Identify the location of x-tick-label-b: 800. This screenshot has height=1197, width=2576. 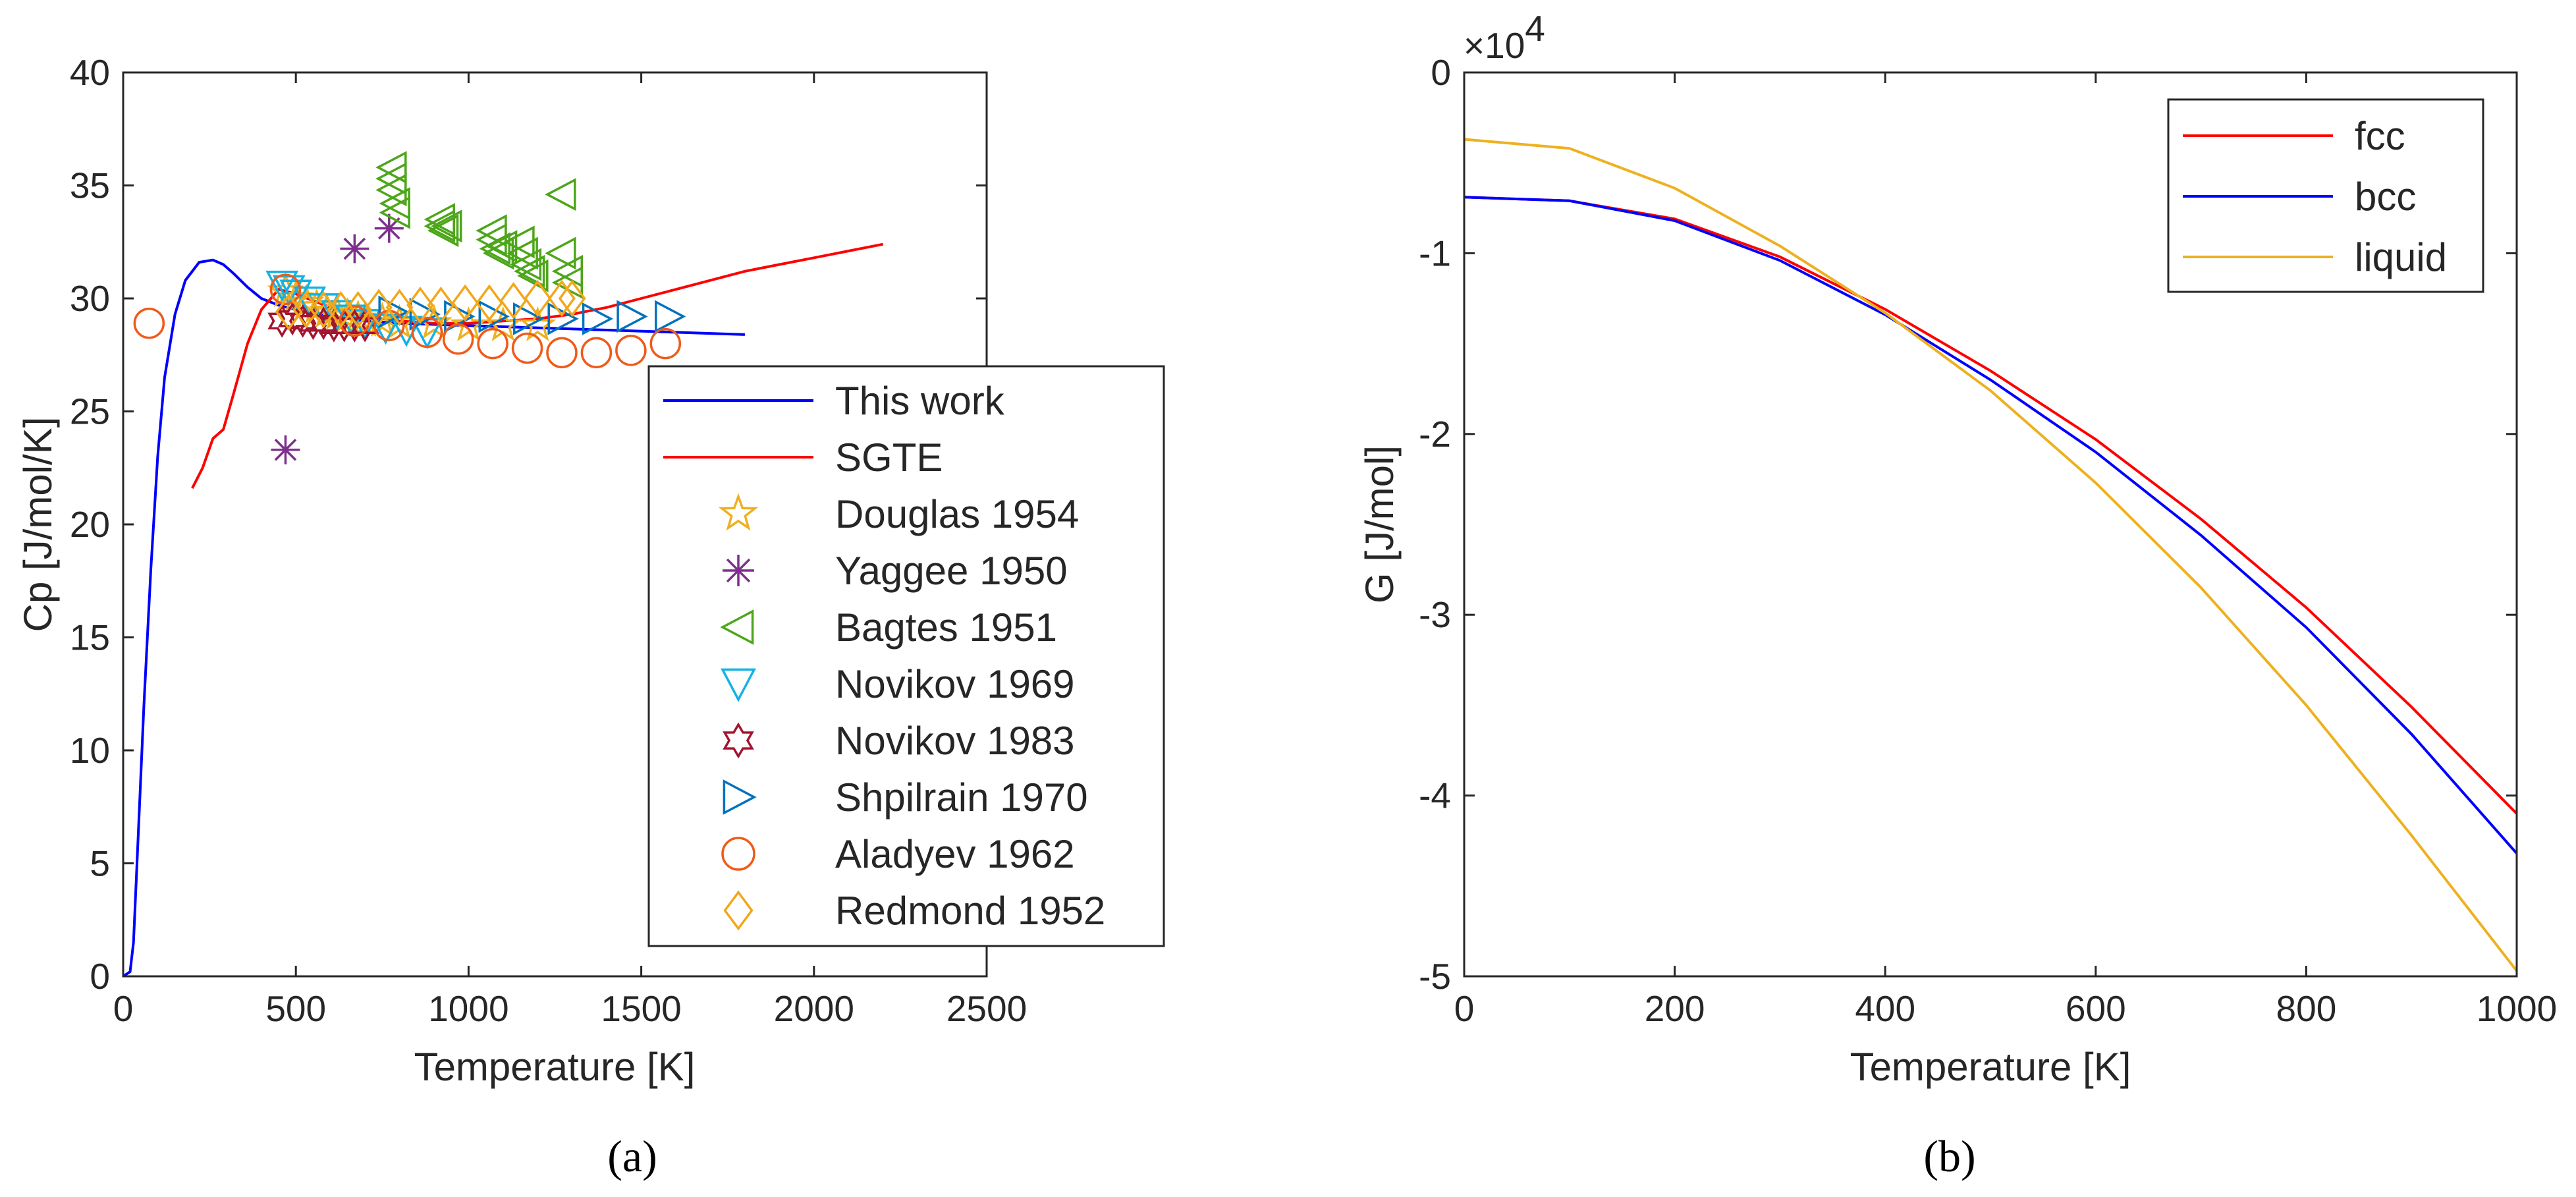
(2306, 1008).